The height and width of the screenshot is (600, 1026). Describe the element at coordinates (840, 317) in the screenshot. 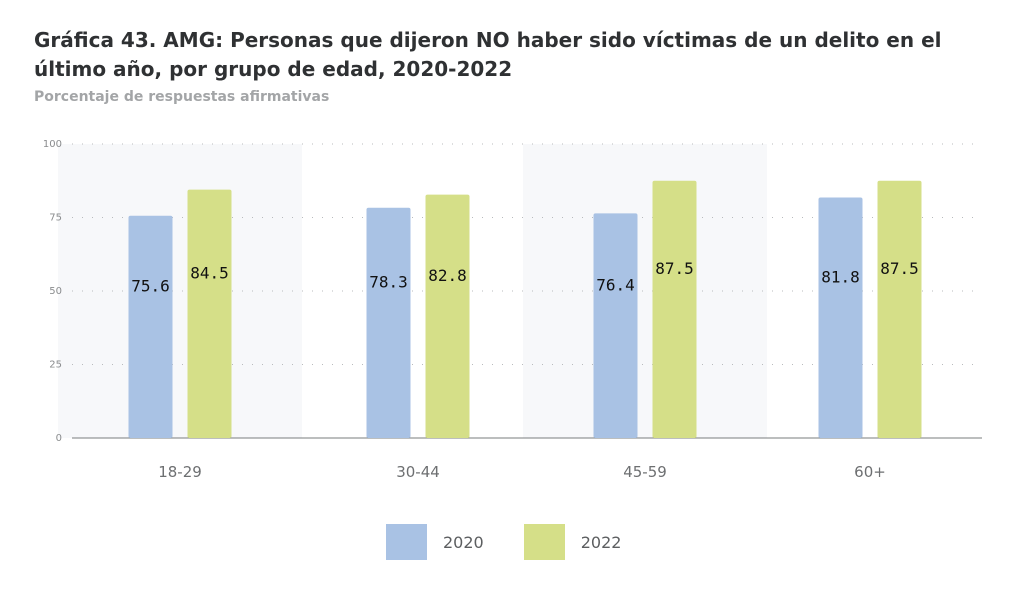

I see `bar-2020-60+` at that location.